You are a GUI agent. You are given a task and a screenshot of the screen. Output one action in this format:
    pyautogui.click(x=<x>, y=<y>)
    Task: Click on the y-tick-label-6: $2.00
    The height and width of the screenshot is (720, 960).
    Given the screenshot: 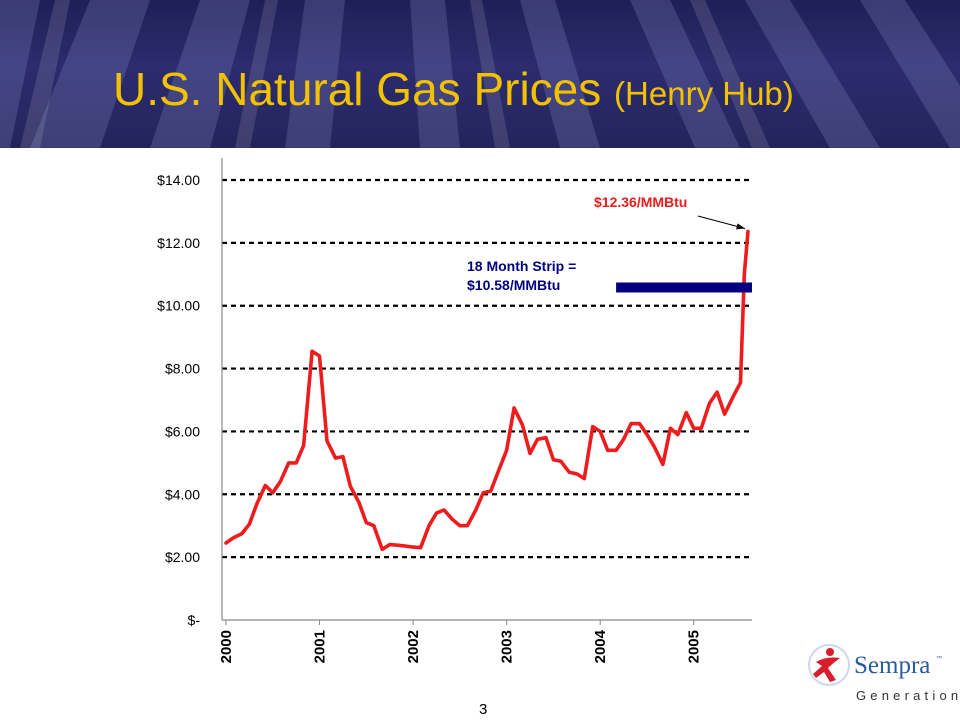 What is the action you would take?
    pyautogui.click(x=182, y=557)
    